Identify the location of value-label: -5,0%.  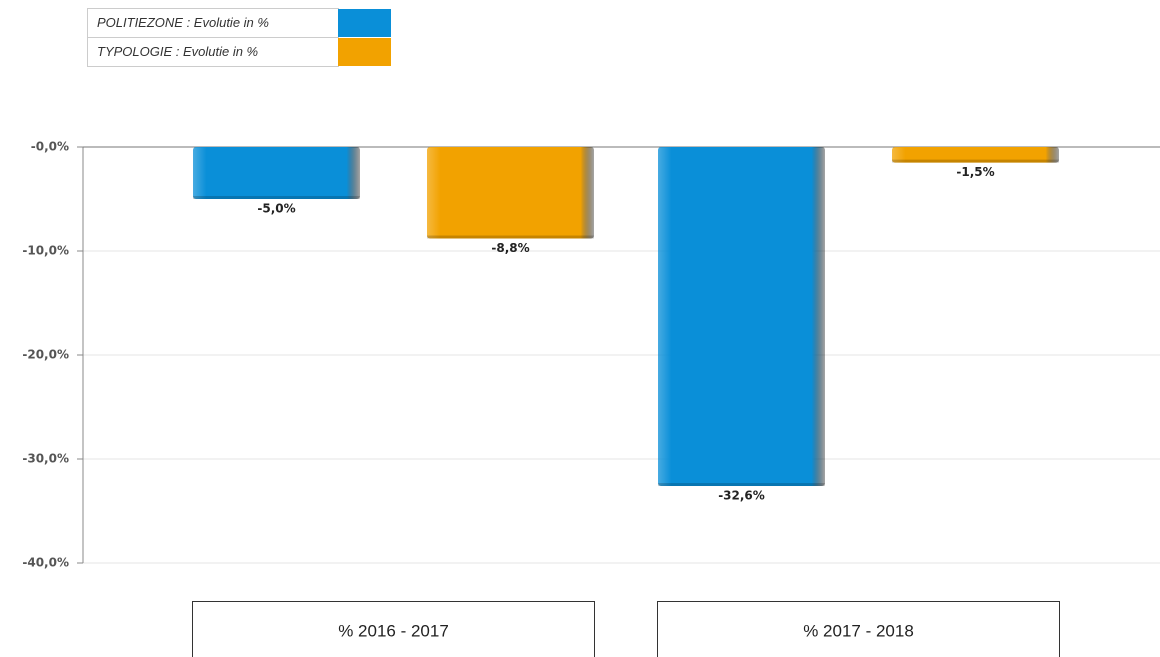
(276, 209).